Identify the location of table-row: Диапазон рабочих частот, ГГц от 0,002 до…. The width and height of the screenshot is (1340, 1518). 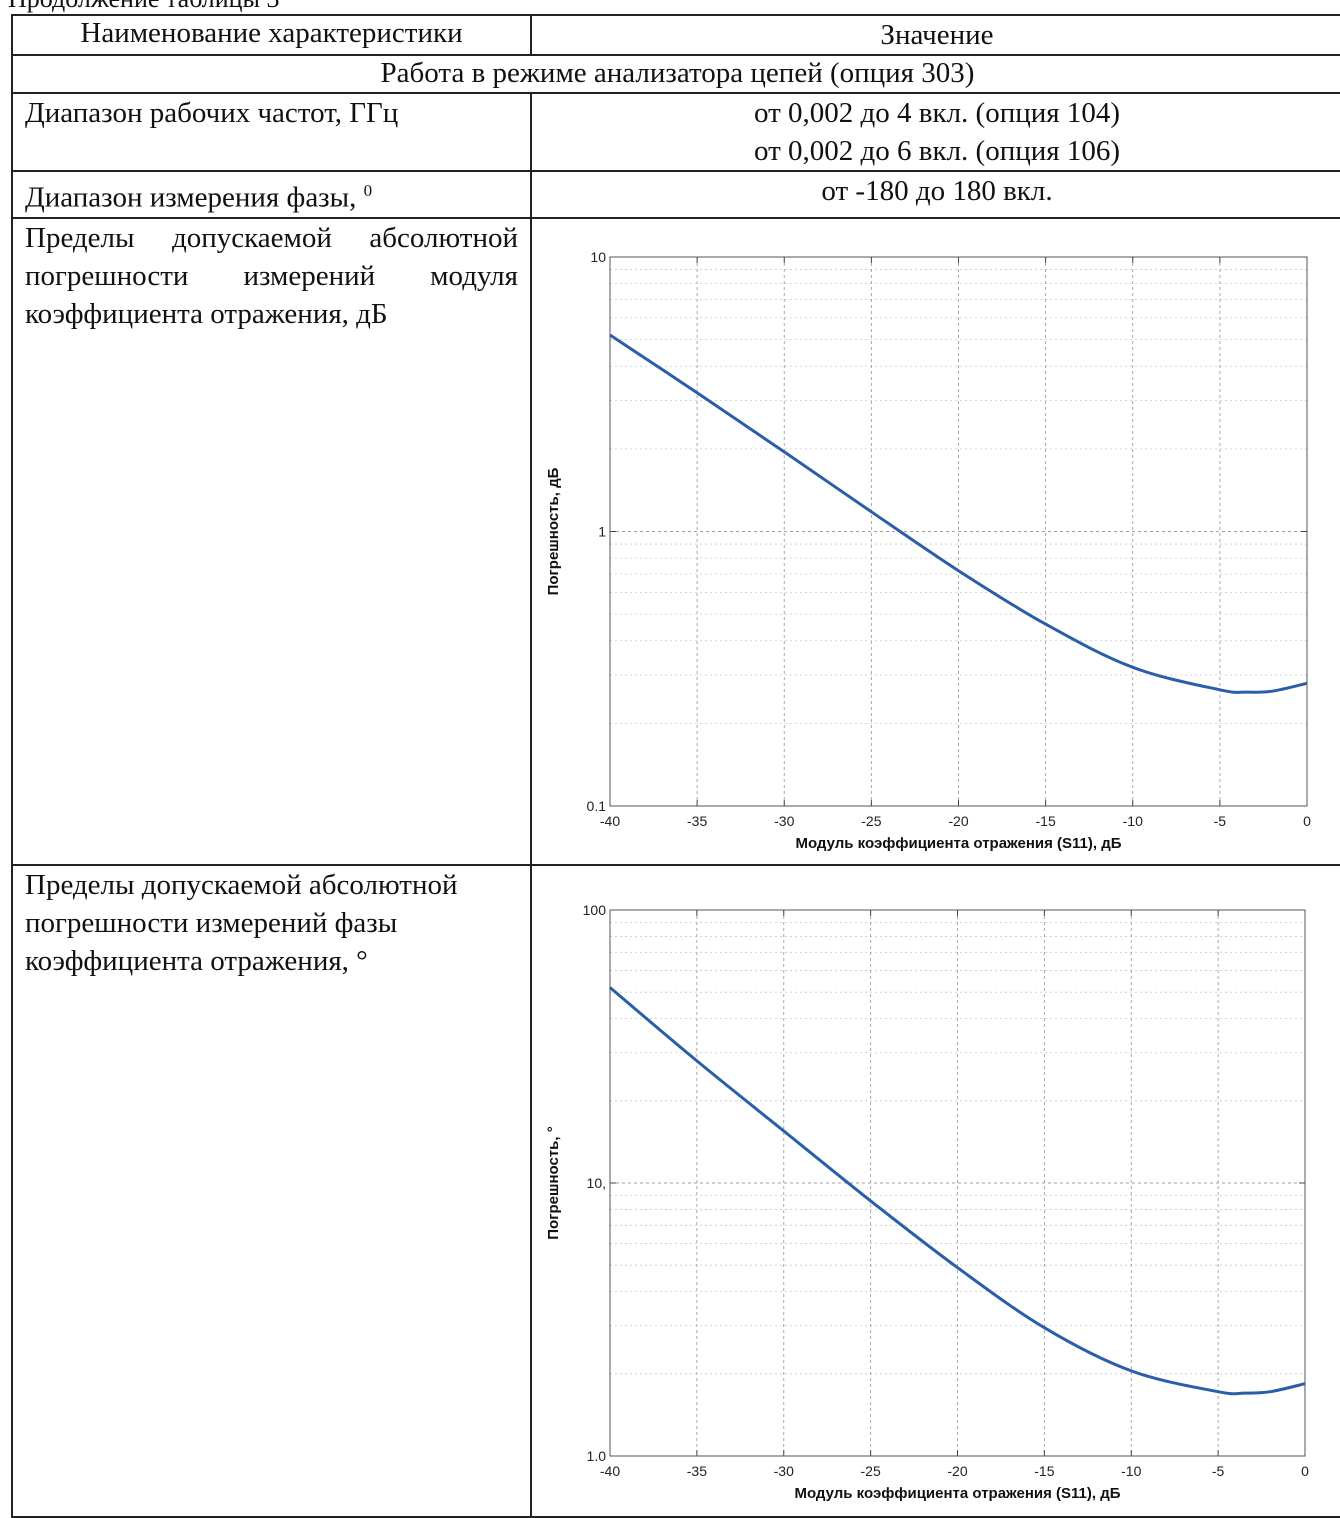
(675, 132).